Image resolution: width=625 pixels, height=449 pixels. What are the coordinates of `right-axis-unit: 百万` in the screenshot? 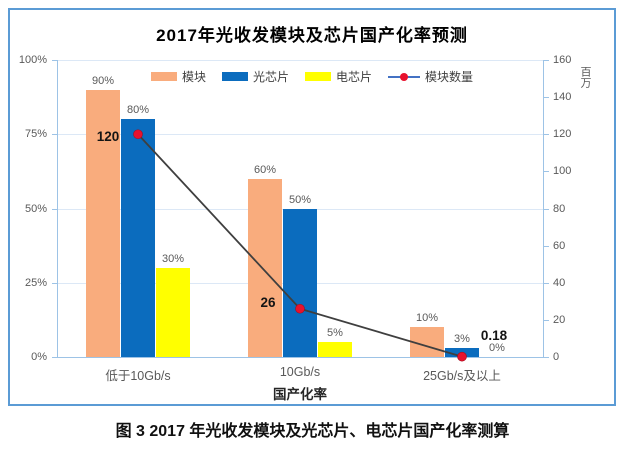 It's located at (585, 77).